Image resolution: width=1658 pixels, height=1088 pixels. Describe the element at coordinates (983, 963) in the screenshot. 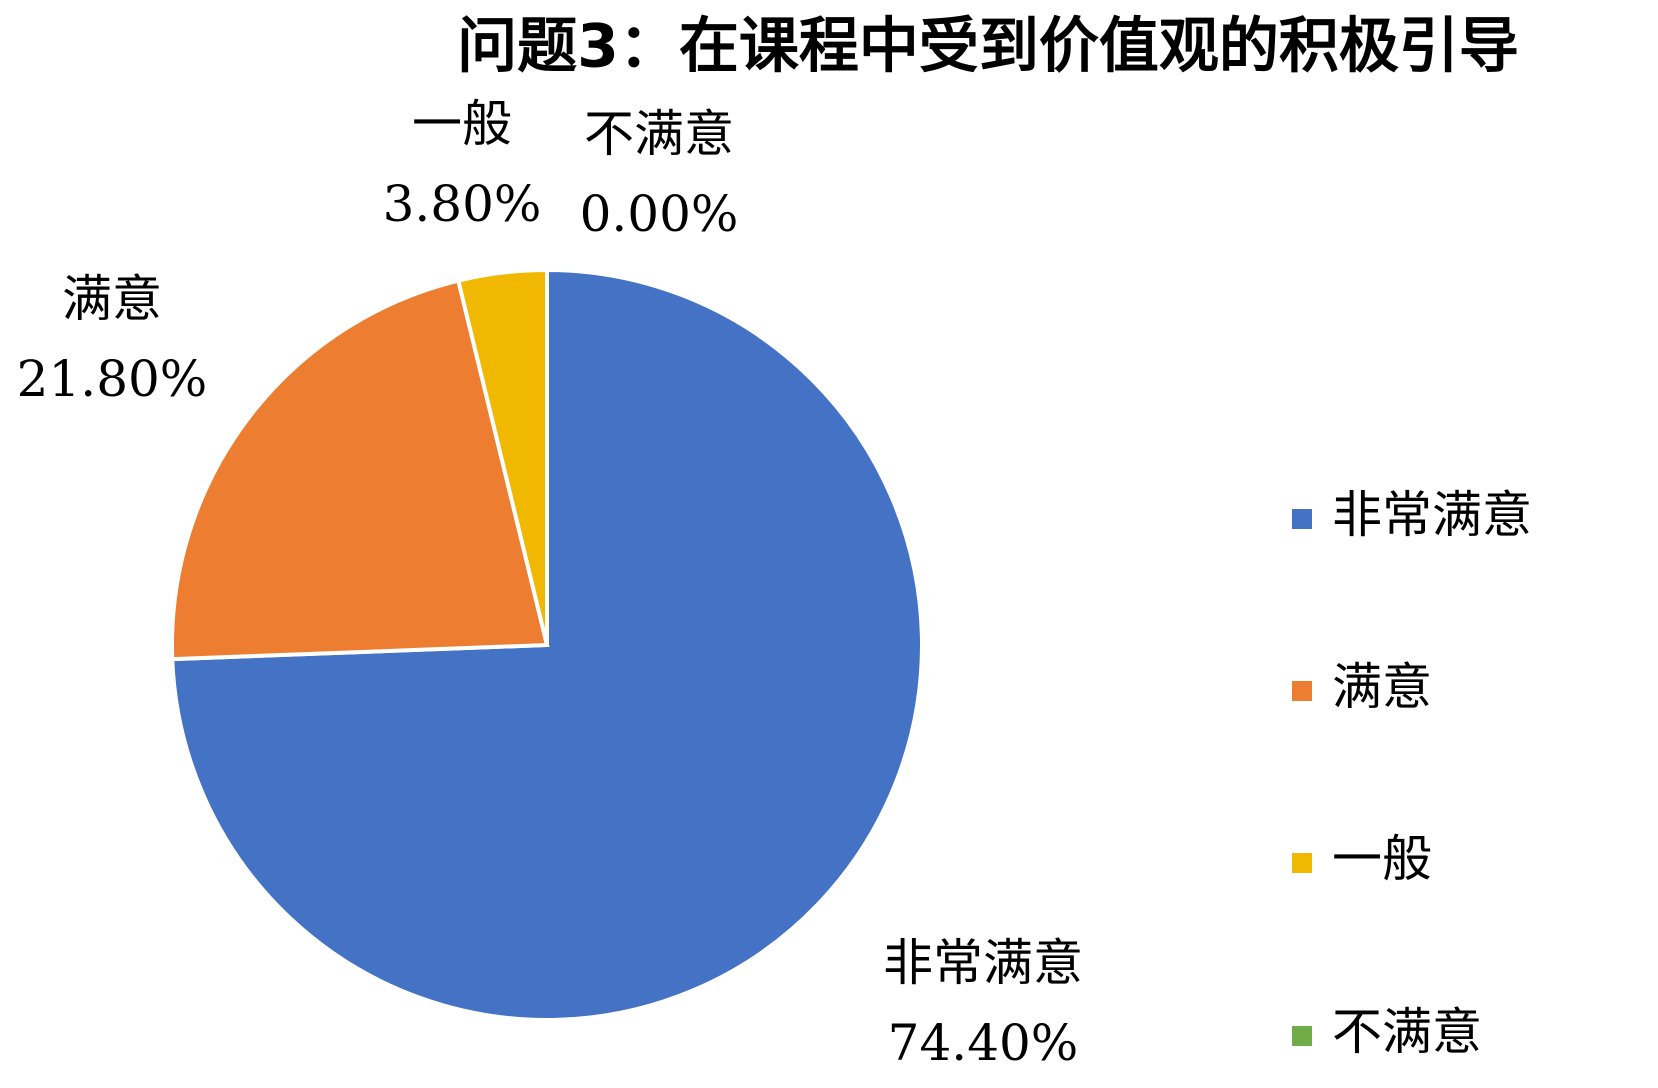

I see `data-label-category: 非常满意` at that location.